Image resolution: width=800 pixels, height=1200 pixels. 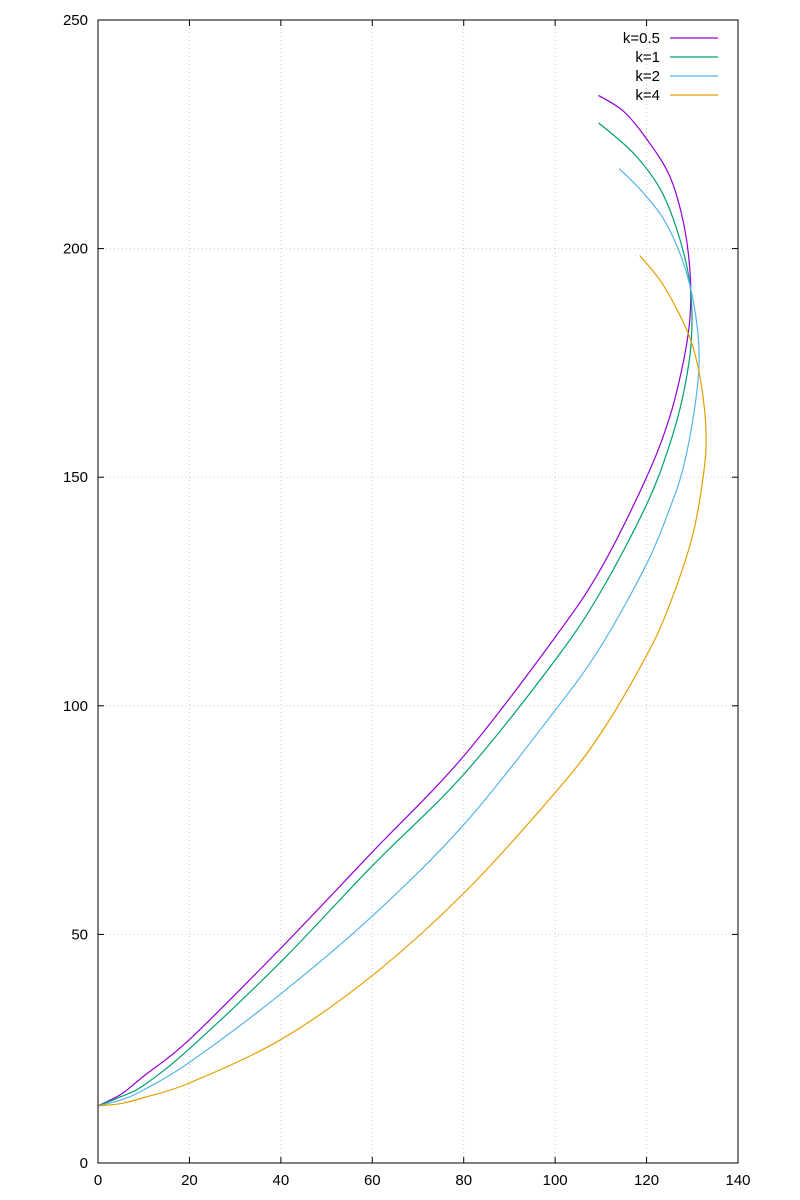 What do you see at coordinates (79, 934) in the screenshot?
I see `y-tick-label: 50` at bounding box center [79, 934].